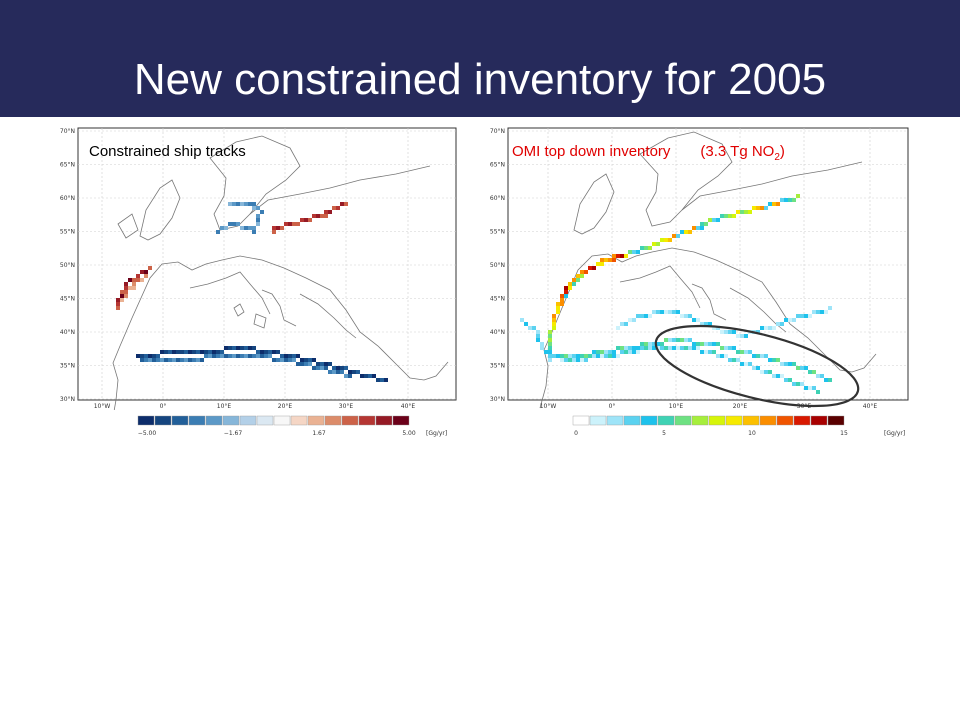 The height and width of the screenshot is (720, 960). I want to click on lon-tick-label: 20°E, so click(740, 406).